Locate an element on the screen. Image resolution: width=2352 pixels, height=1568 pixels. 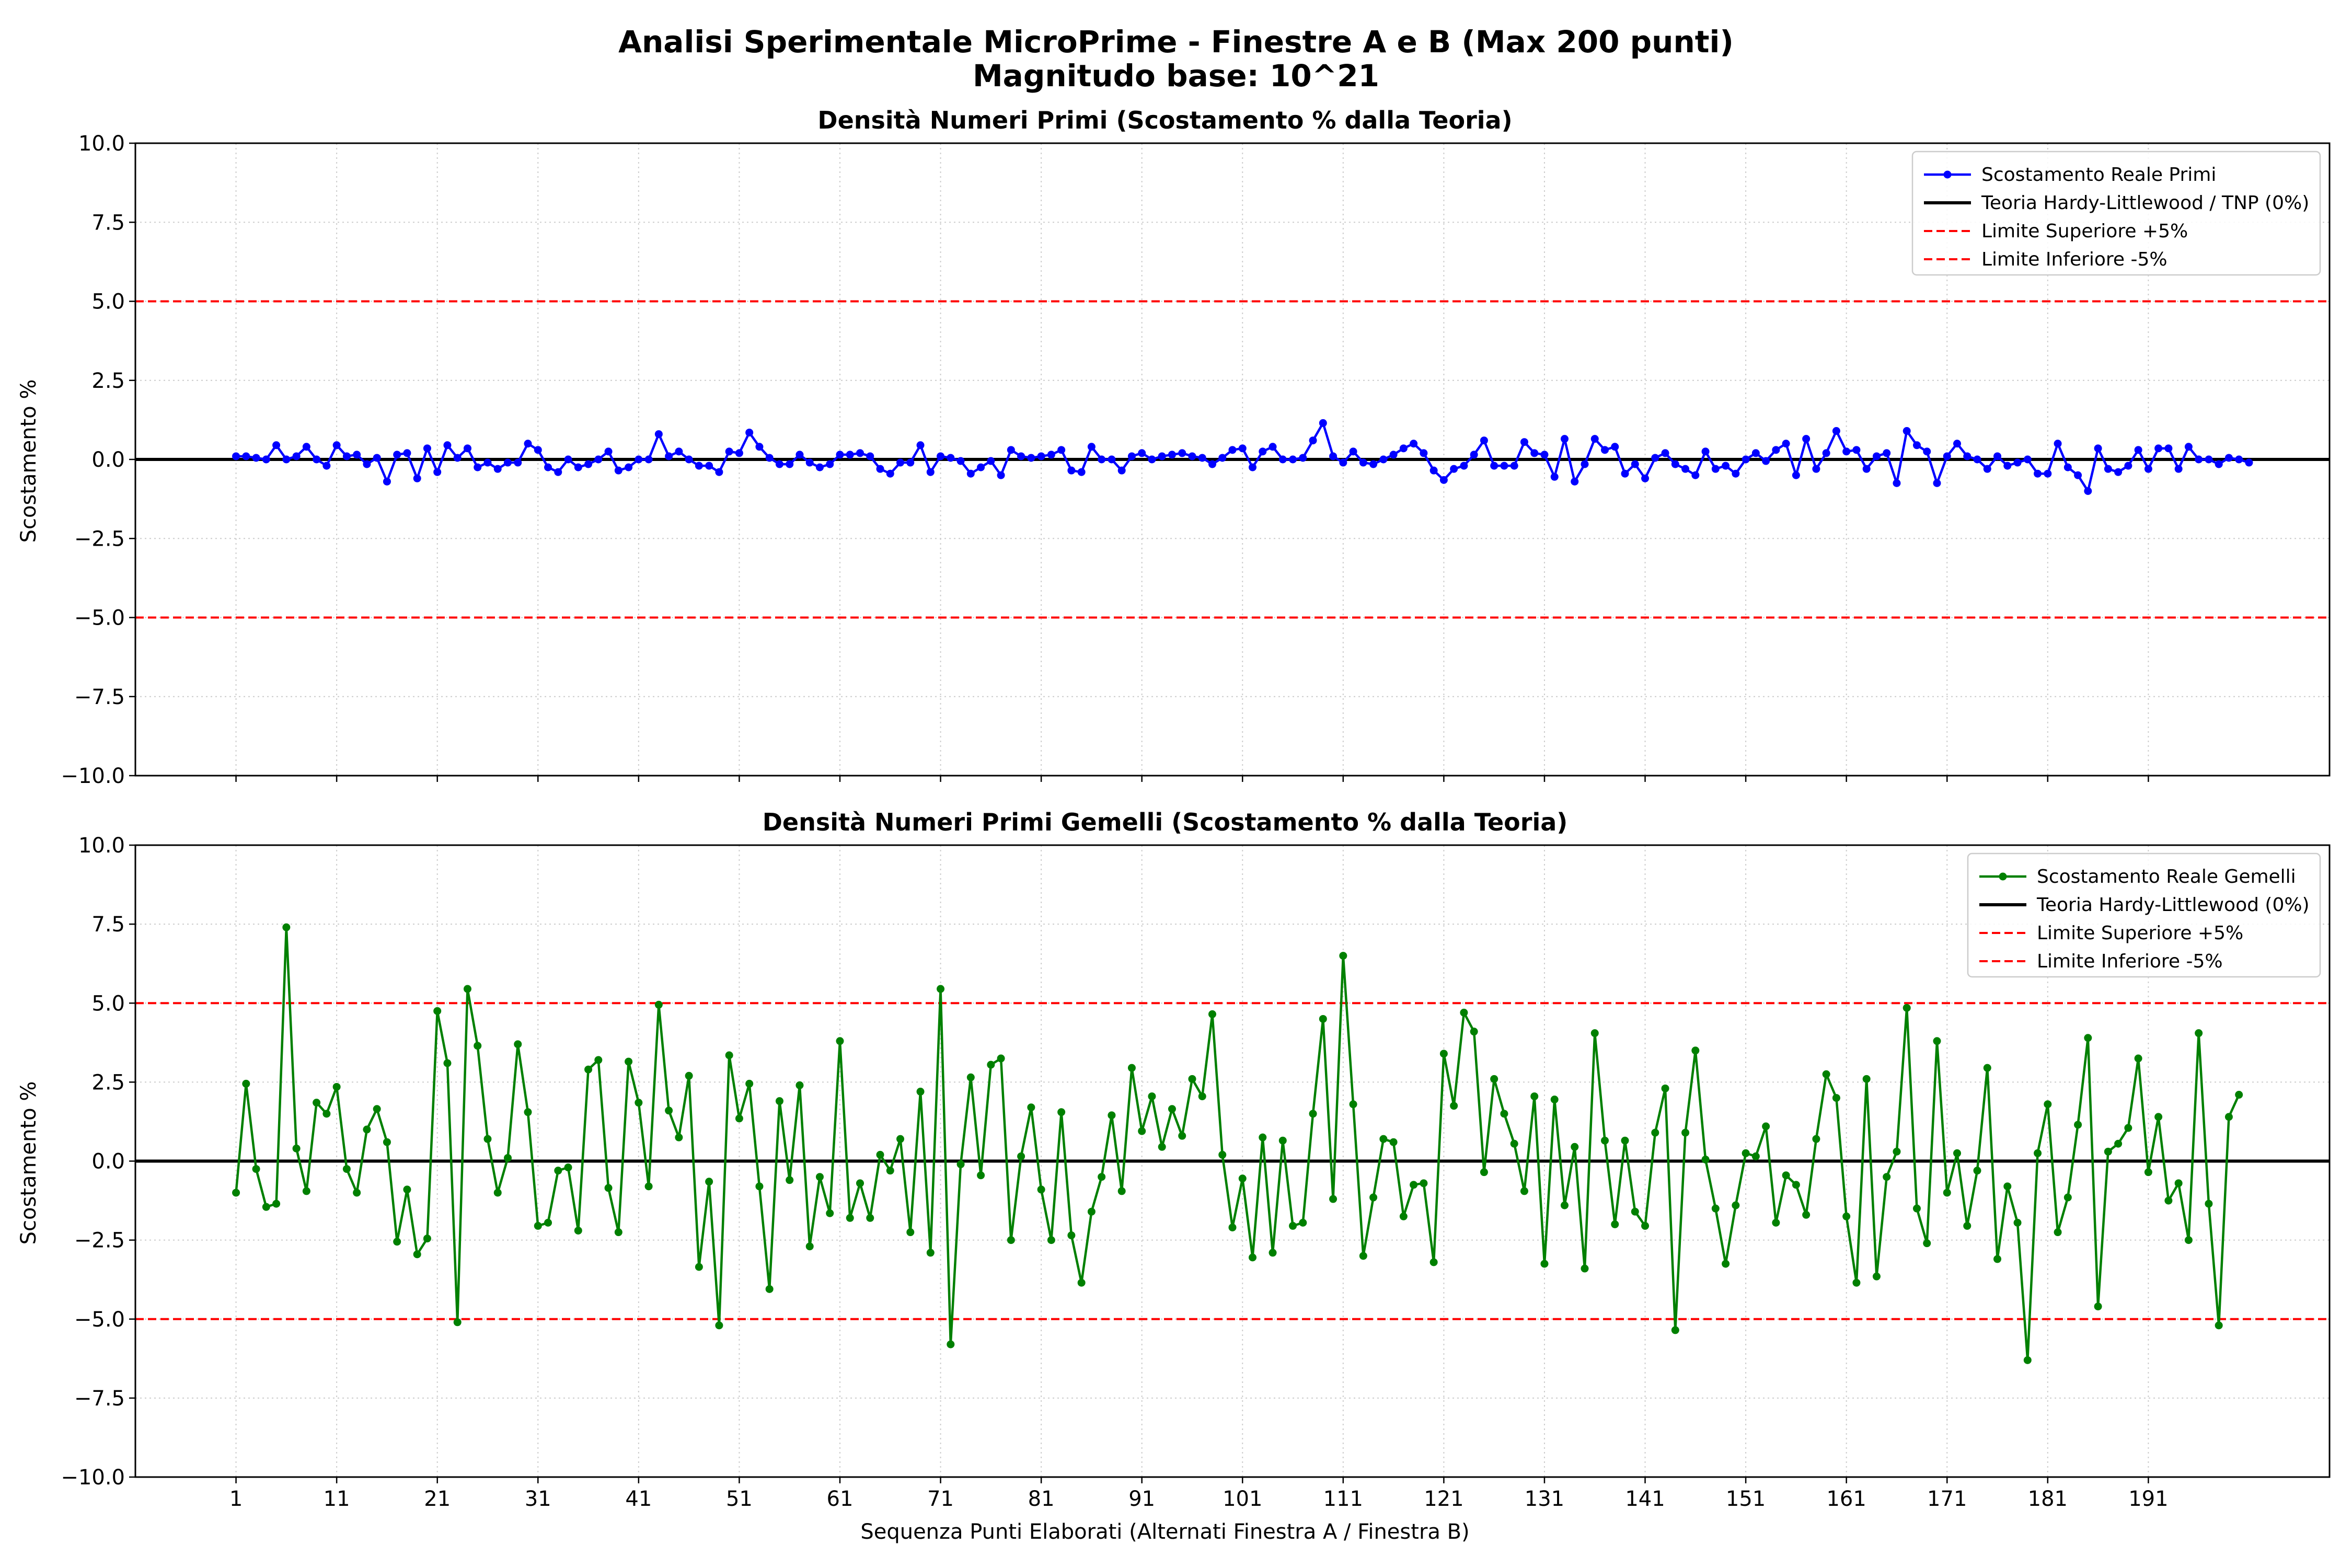
y-tick-label: −10.0 is located at coordinates (93, 1478).